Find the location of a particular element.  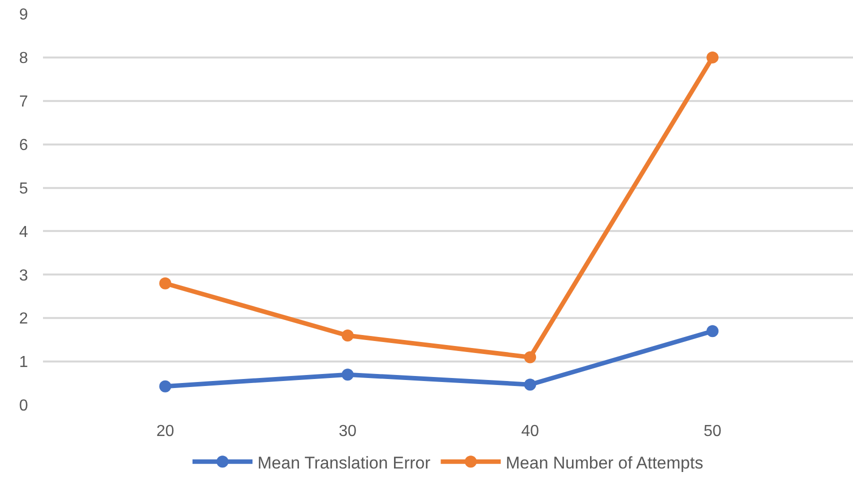

x-tick-label: 50 is located at coordinates (713, 431).